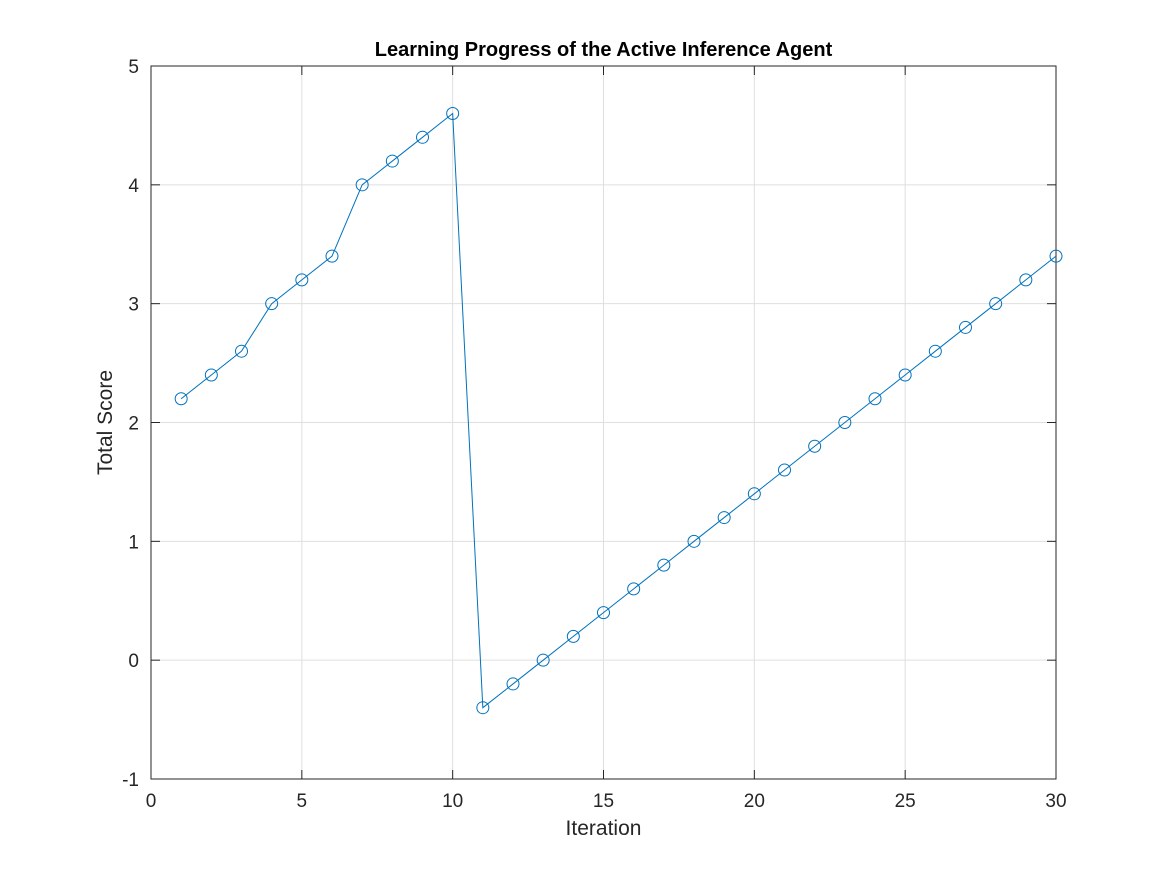 This screenshot has width=1167, height=880. Describe the element at coordinates (133, 305) in the screenshot. I see `y-tick-label: 3` at that location.